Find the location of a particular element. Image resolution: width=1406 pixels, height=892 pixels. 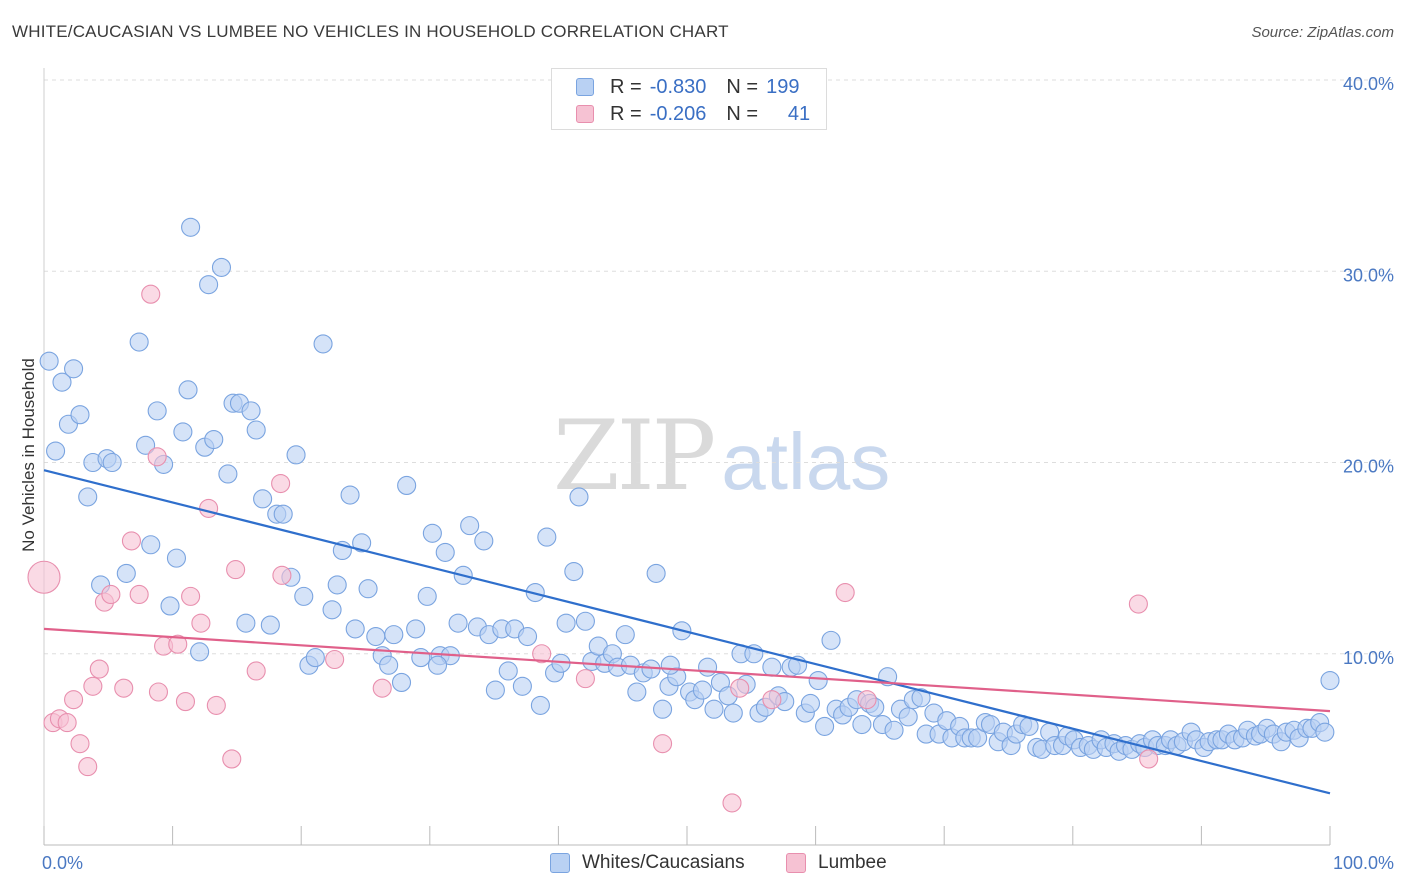

y-tick-label: 10.0% is located at coordinates (1368, 658).